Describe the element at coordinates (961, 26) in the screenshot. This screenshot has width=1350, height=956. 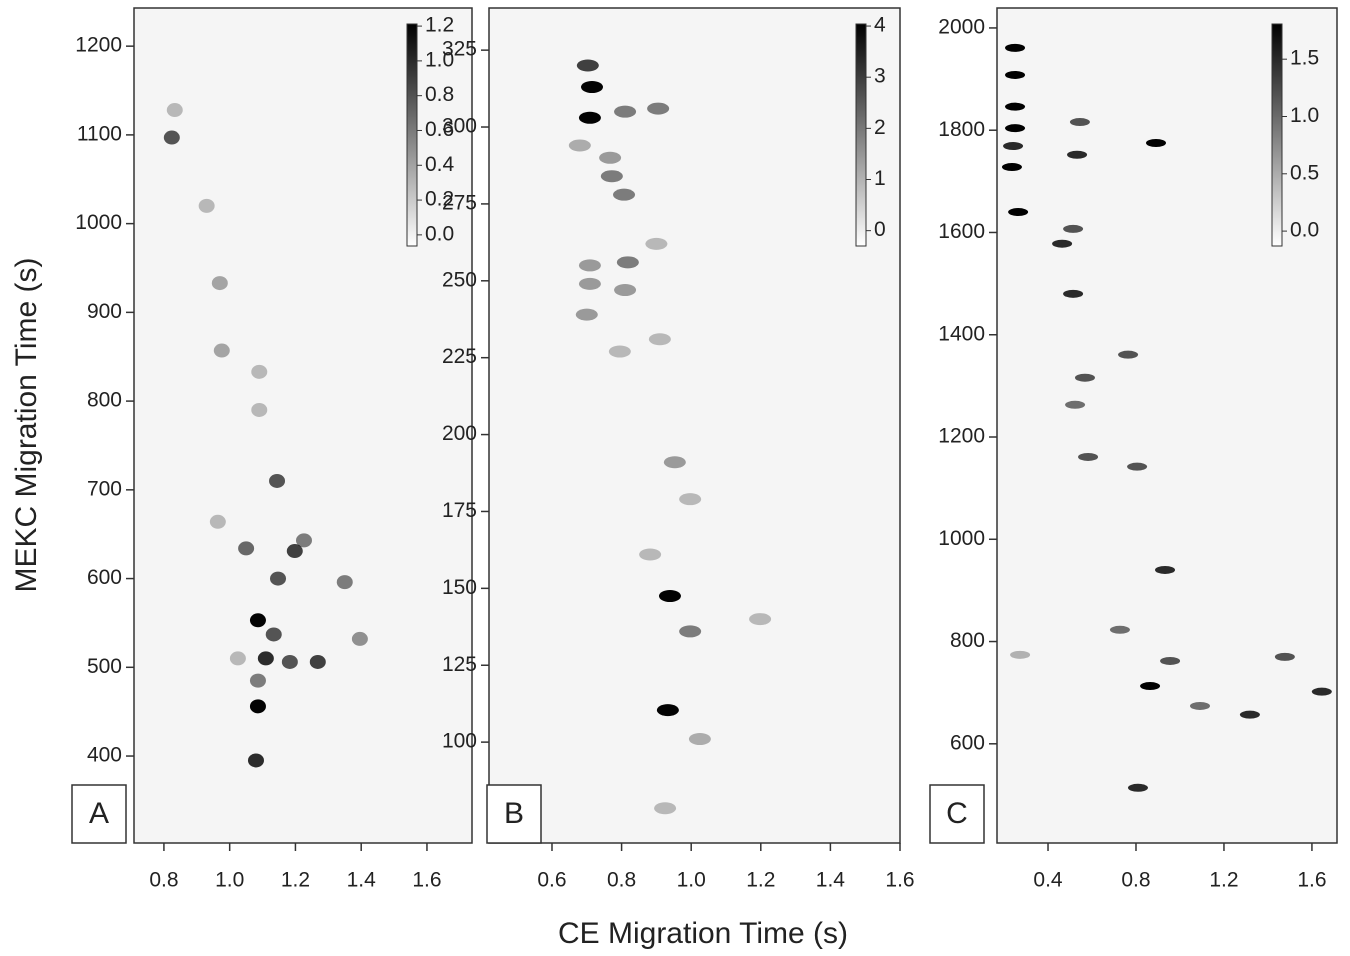
I see `y-tick-label: 2000` at that location.